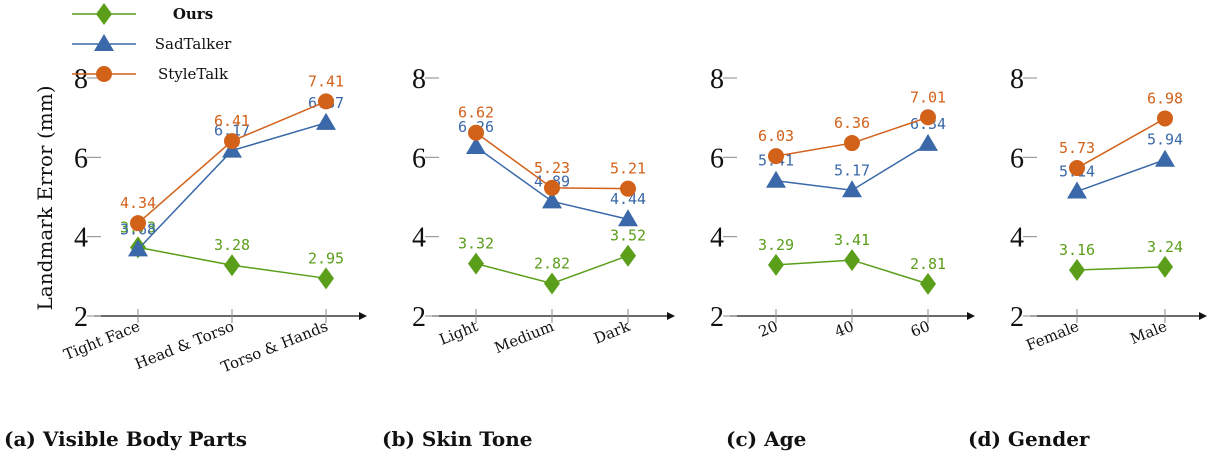  Describe the element at coordinates (476, 113) in the screenshot. I see `data-label-styletalk: 6.62` at that location.